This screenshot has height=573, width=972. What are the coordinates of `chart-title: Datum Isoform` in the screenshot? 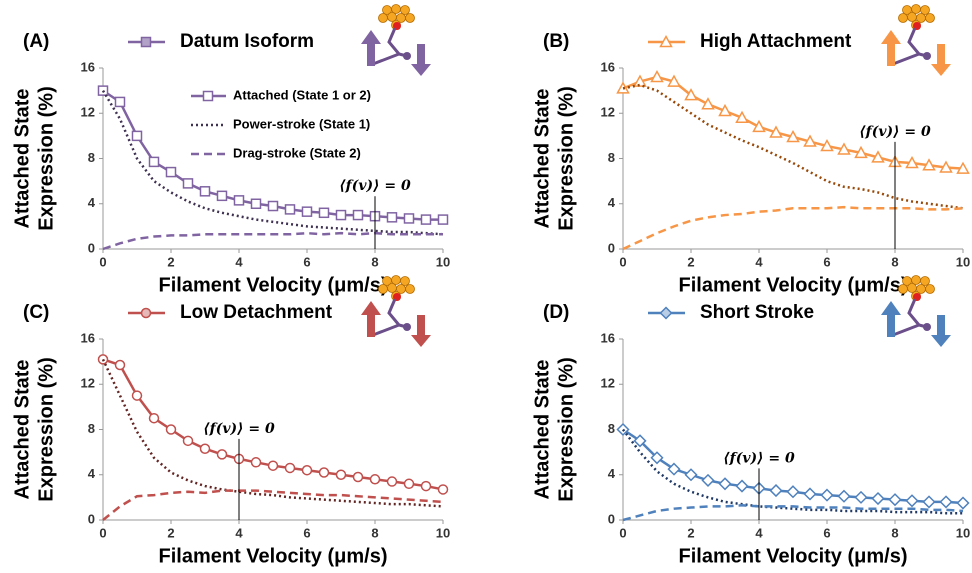 It's located at (247, 41).